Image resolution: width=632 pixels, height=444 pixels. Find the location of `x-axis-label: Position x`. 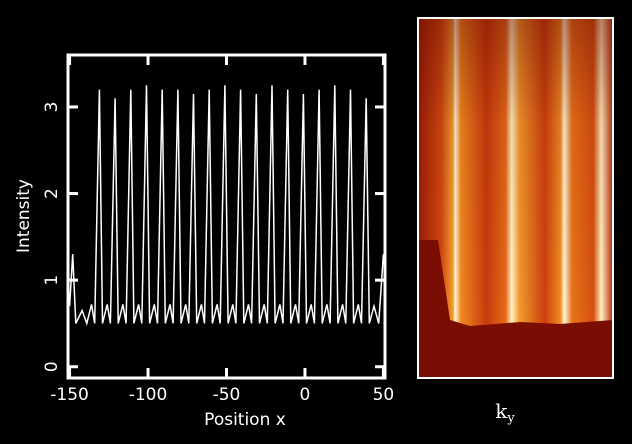

x-axis-label: Position x is located at coordinates (245, 420).